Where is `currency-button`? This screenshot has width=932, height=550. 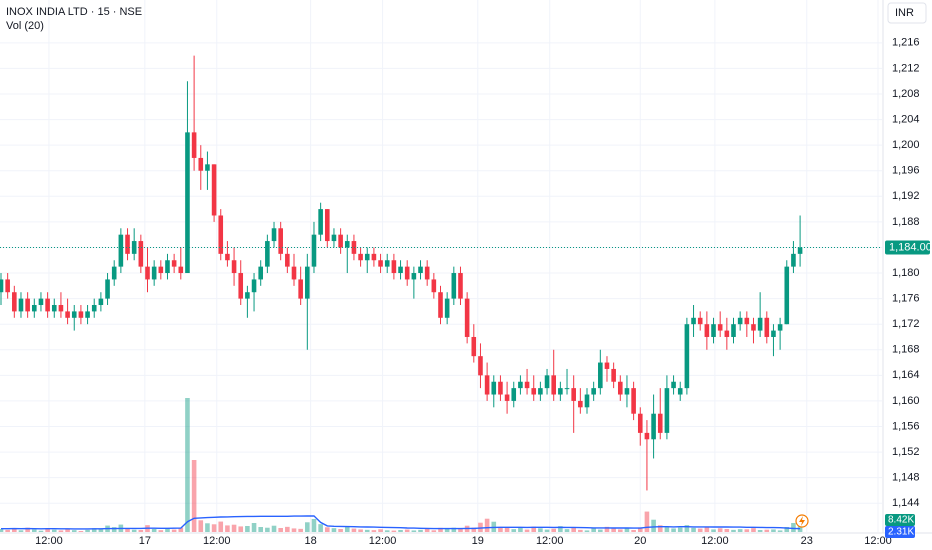
currency-button is located at coordinates (907, 13).